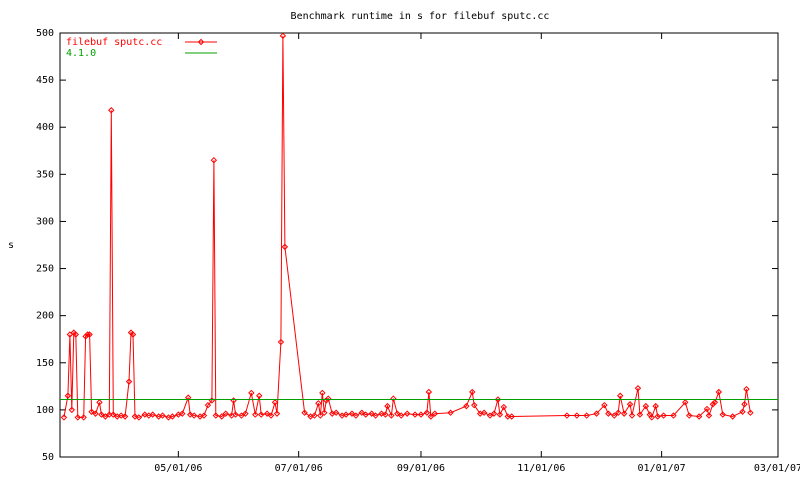 The width and height of the screenshot is (800, 484). What do you see at coordinates (45, 316) in the screenshot?
I see `y-tick-label: 200` at bounding box center [45, 316].